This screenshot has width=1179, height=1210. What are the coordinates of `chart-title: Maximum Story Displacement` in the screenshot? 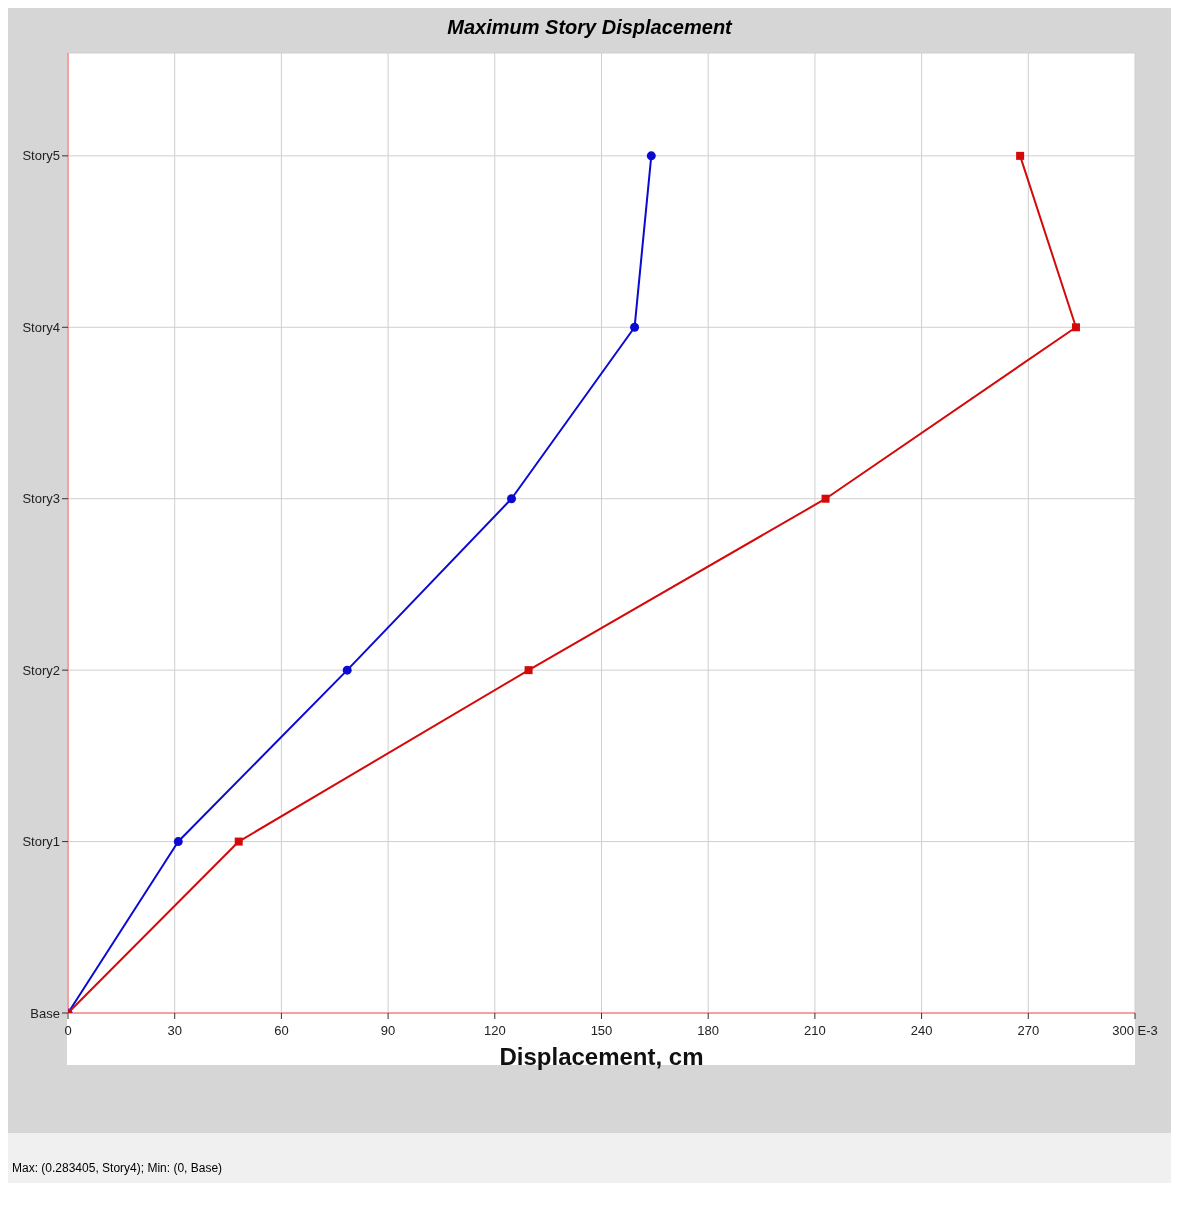 It's located at (590, 27).